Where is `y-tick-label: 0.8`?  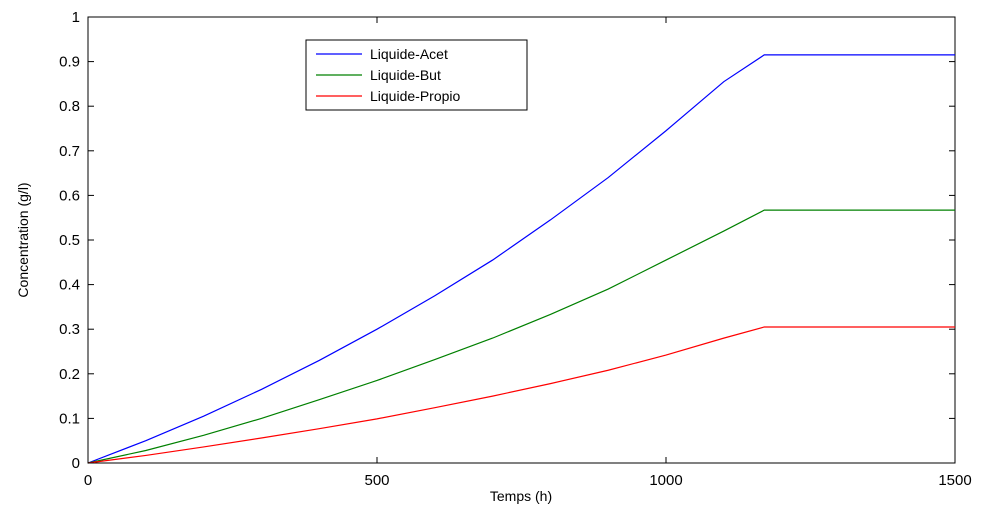
y-tick-label: 0.8 is located at coordinates (69, 106).